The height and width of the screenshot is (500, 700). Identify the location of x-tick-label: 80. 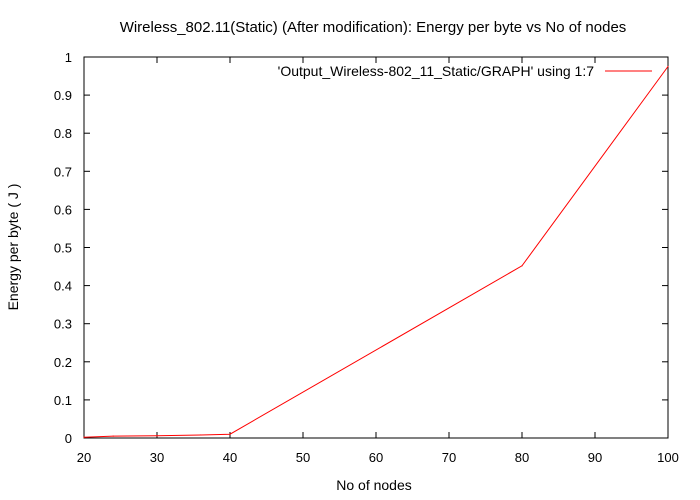
(522, 457).